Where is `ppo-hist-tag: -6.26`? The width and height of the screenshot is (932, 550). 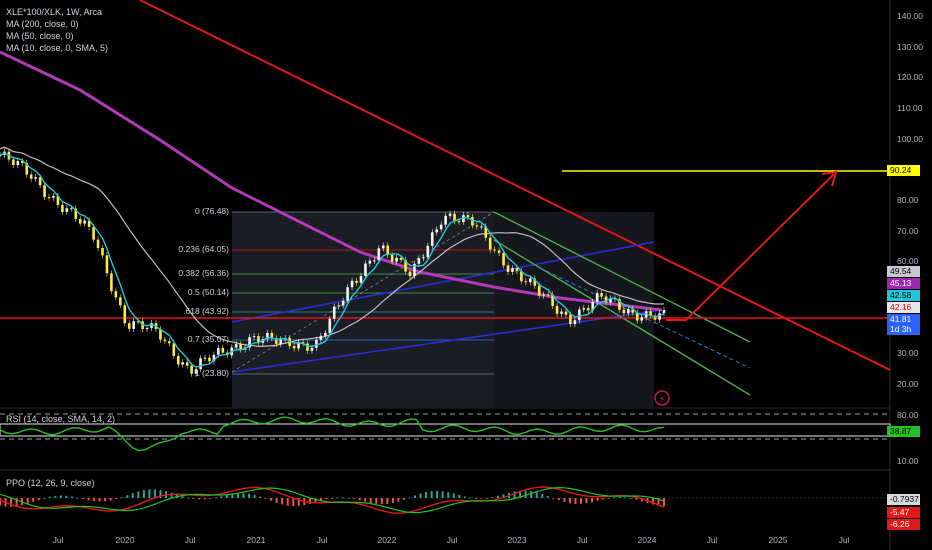 ppo-hist-tag: -6.26 is located at coordinates (903, 524).